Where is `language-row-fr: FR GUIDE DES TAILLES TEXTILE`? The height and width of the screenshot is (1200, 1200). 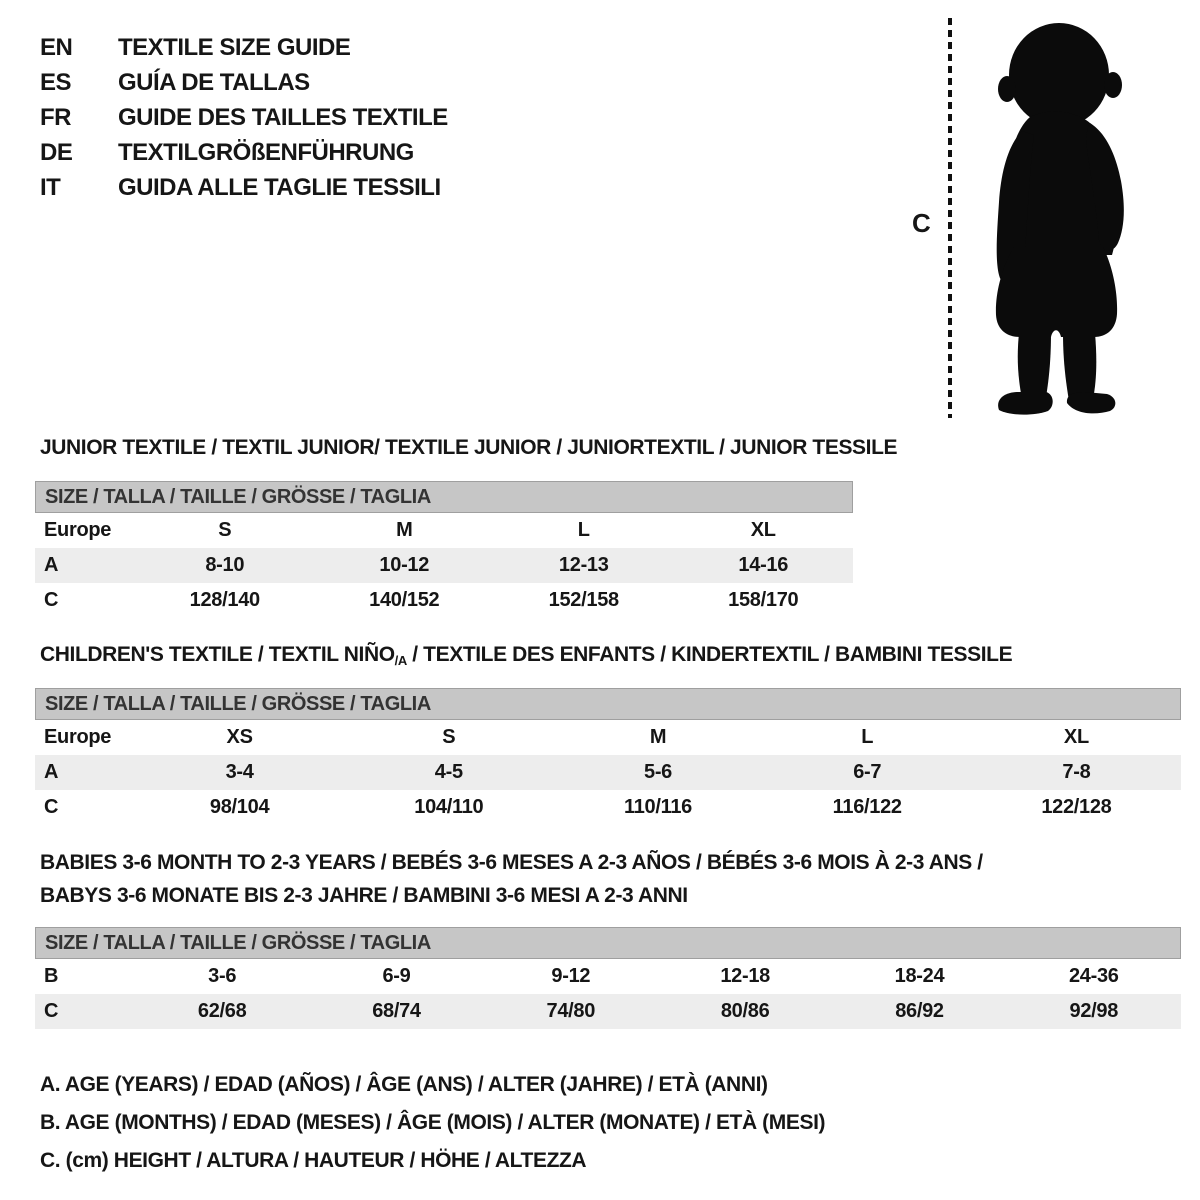 language-row-fr: FR GUIDE DES TAILLES TEXTILE is located at coordinates (244, 117).